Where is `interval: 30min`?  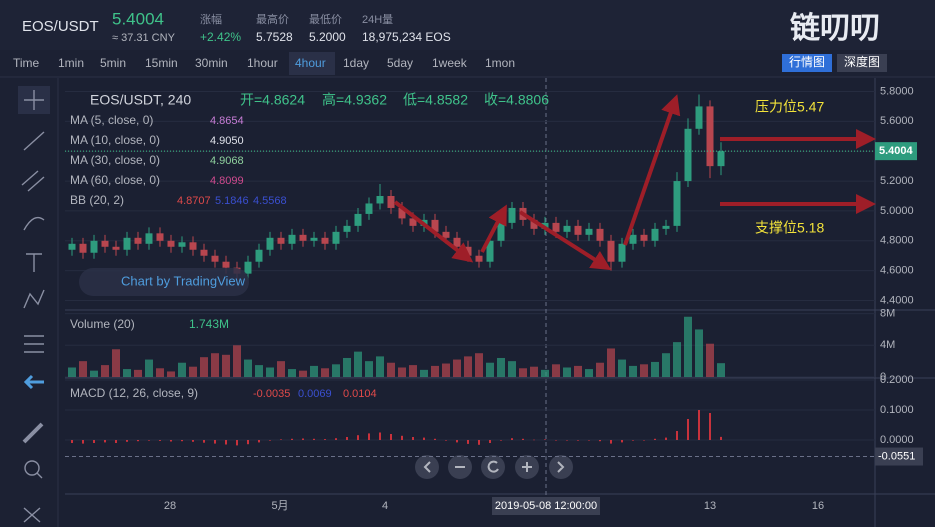 interval: 30min is located at coordinates (211, 63).